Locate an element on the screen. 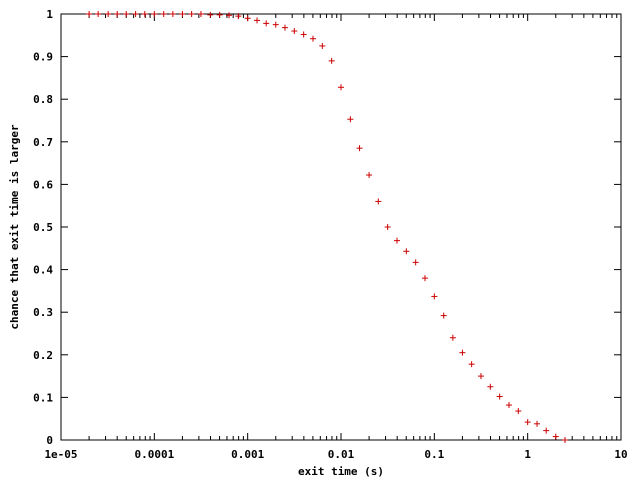  y-tick-label: 0 is located at coordinates (49, 440).